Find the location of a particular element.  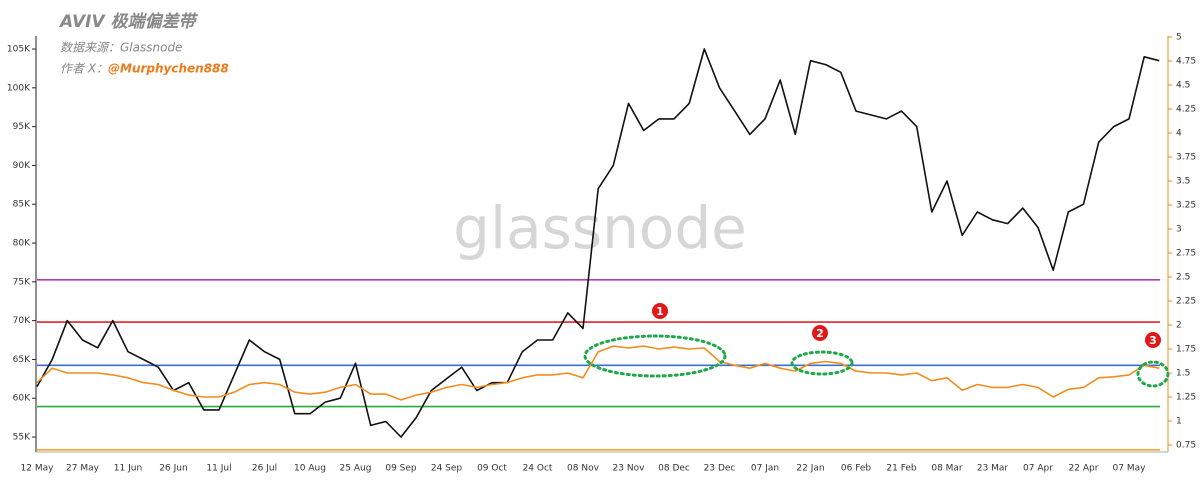

y-tick-label: 70K is located at coordinates (22, 321).